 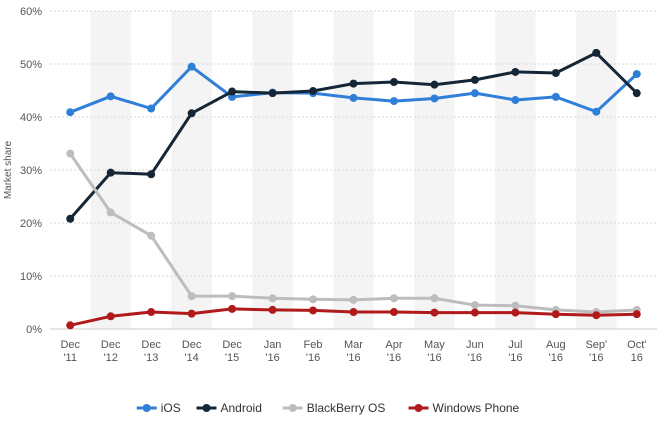 What do you see at coordinates (636, 351) in the screenshot?
I see `x-tick-label: Oct' 16` at bounding box center [636, 351].